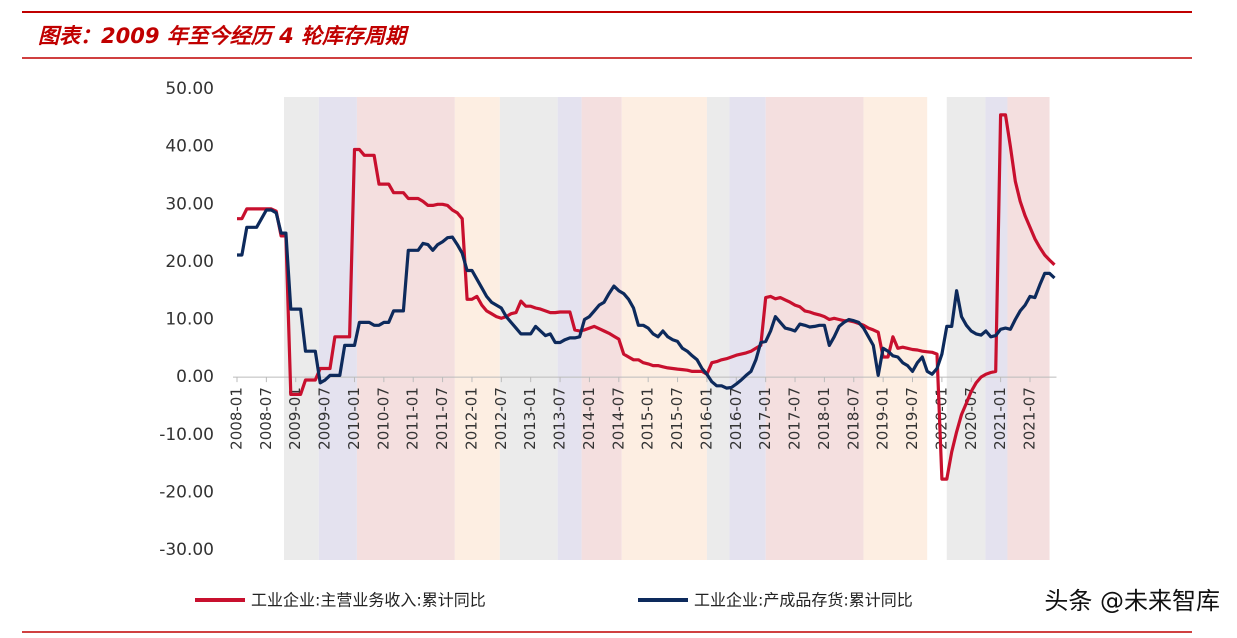  I want to click on y-tick-label: 10.00, so click(189, 320).